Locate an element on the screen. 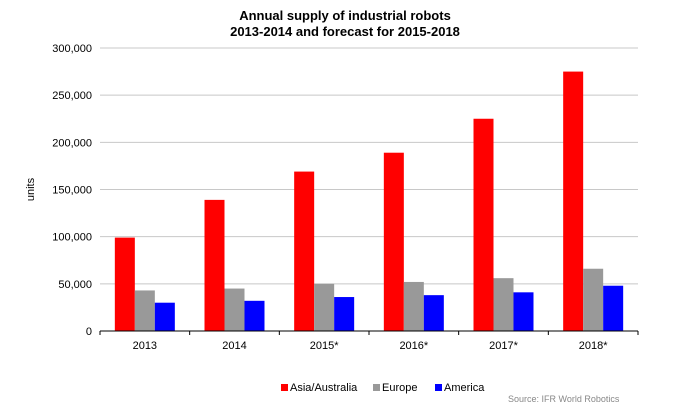 This screenshot has width=690, height=404. legend: Asia/Australia Europe America is located at coordinates (383, 388).